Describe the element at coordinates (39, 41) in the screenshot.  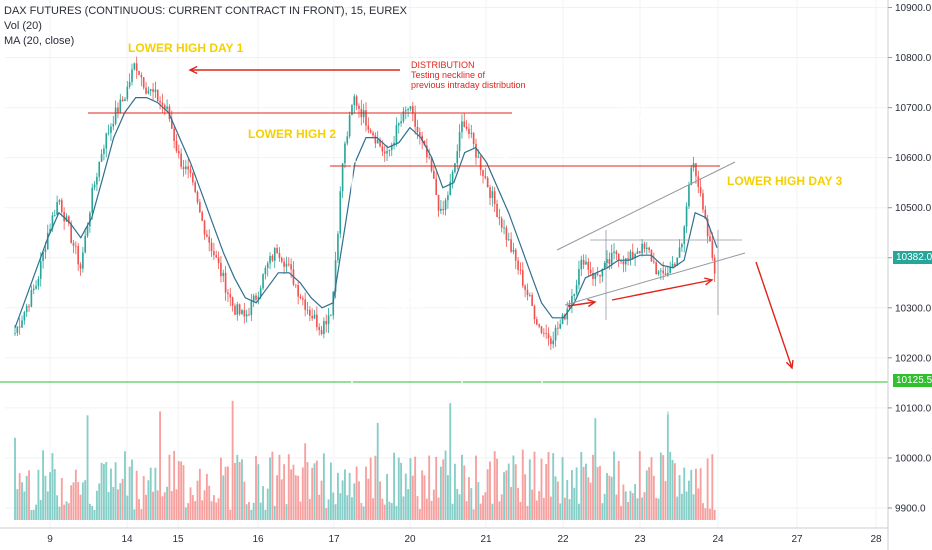
I see `ma-indicator-label: MA (20, close)` at that location.